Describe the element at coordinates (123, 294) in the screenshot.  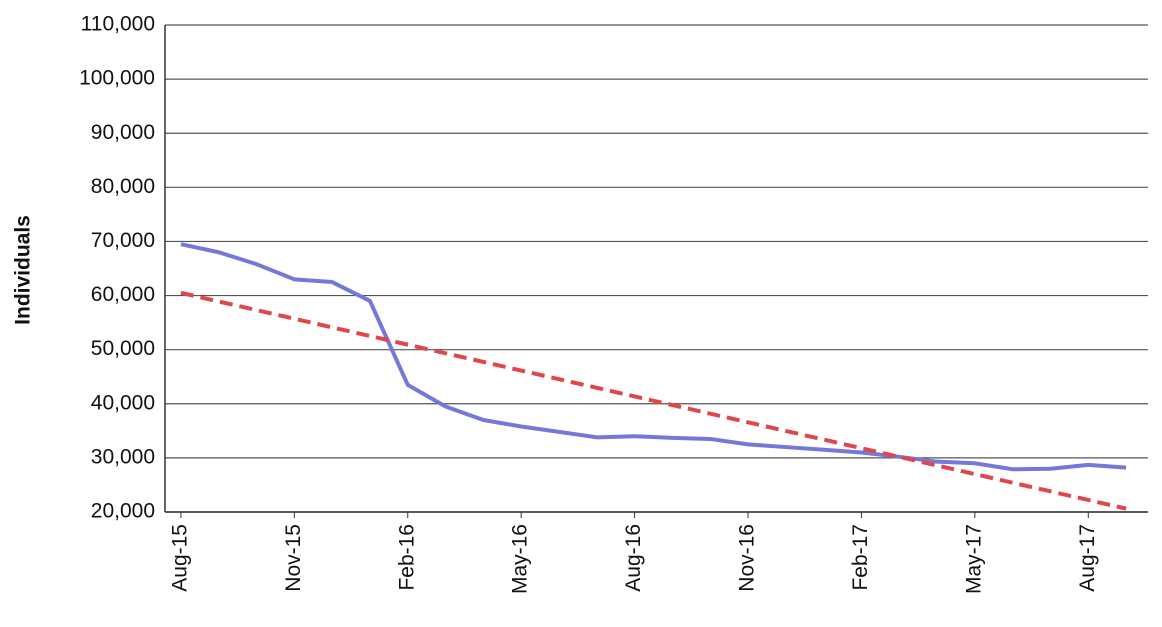
I see `y-tick-label: 60,000` at that location.